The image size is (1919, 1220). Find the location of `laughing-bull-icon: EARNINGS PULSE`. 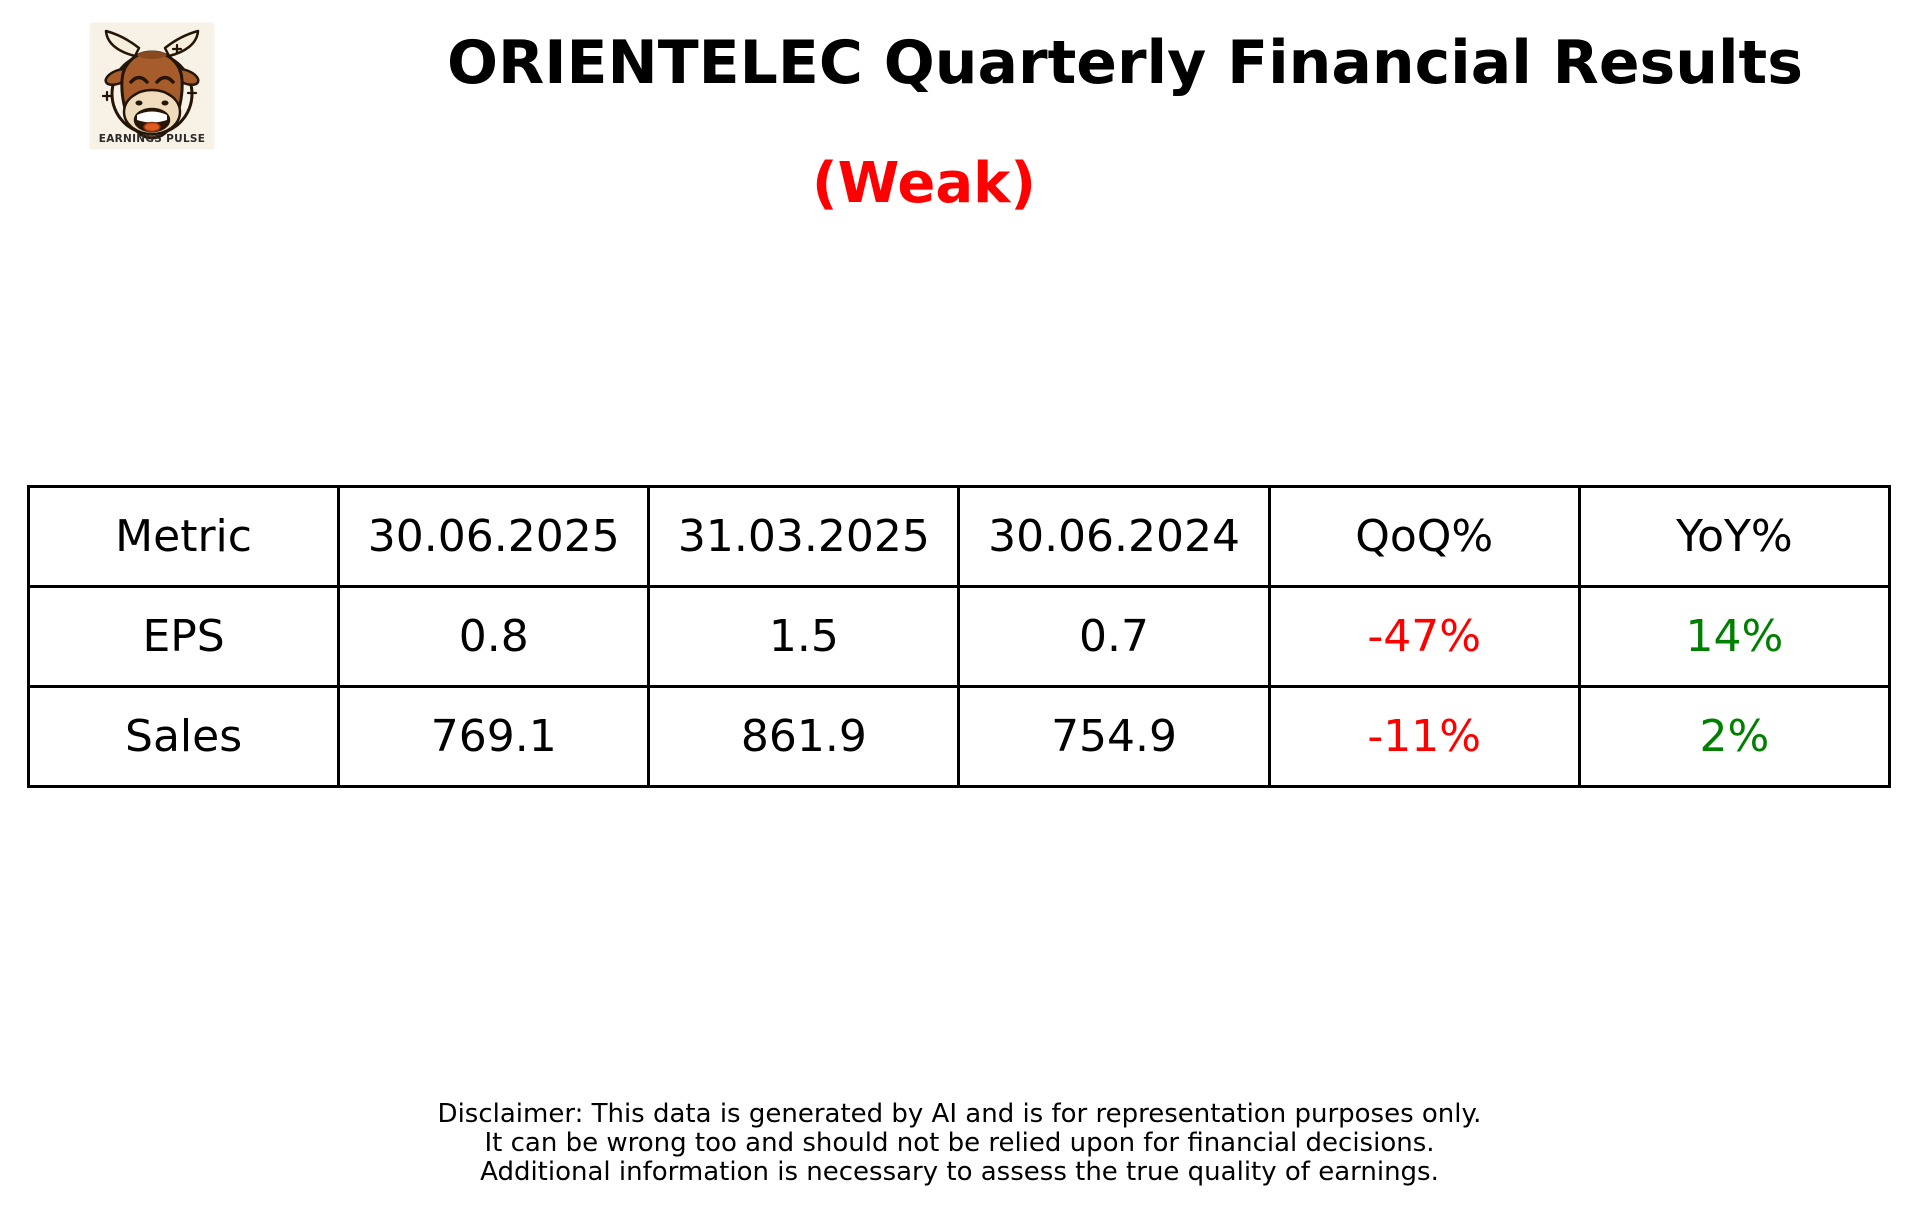

laughing-bull-icon: EARNINGS PULSE is located at coordinates (152, 86).